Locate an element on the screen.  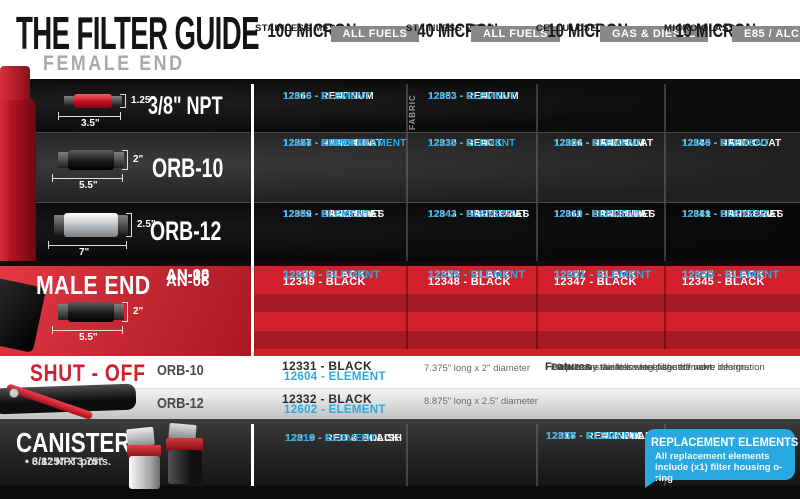
part-number: 12343 - HARD COAT is located at coordinates (478, 214).